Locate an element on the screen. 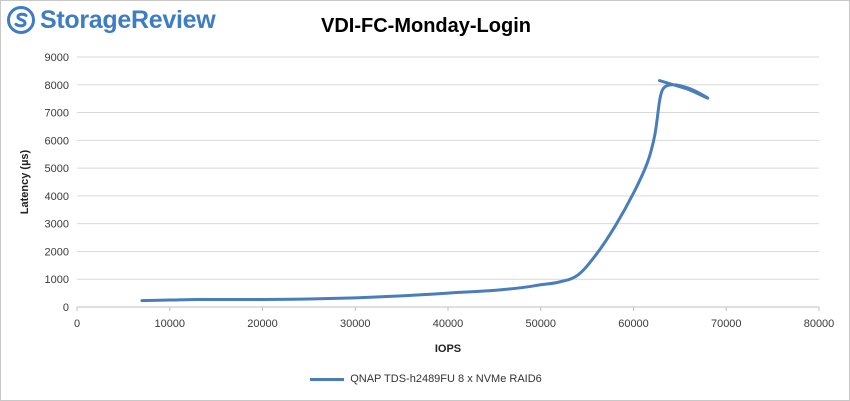 This screenshot has height=401, width=850. y-tick-label: 4000 is located at coordinates (57, 197).